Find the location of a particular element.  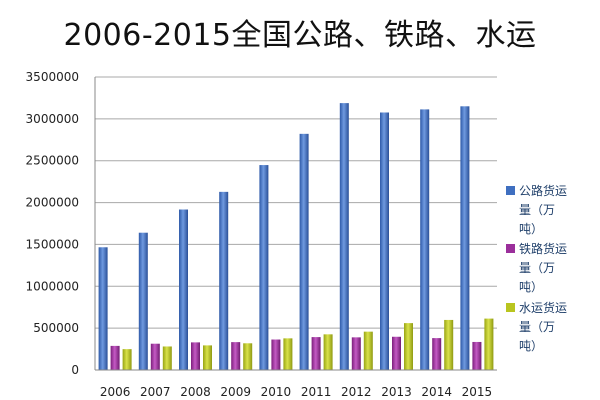

y-tick-label: 3500000 is located at coordinates (52, 77).